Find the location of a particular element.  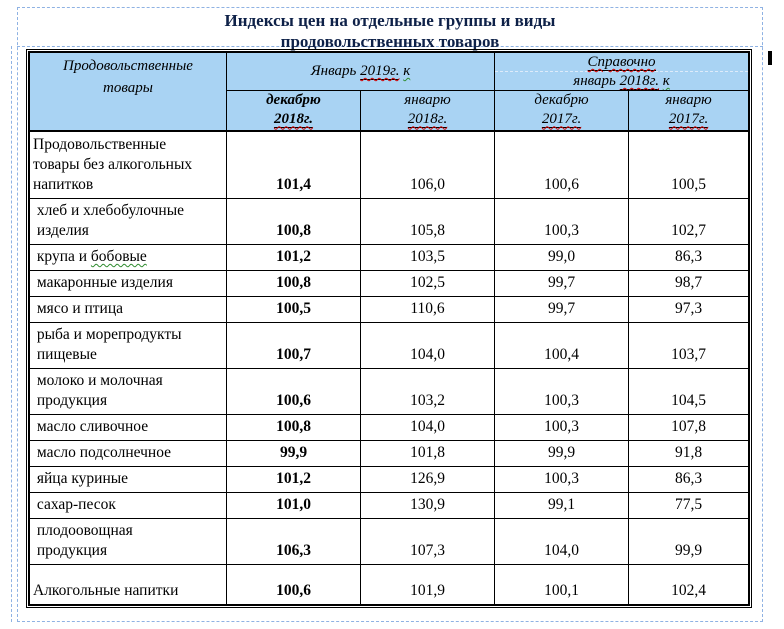

category-cell: плодоовощная продукция is located at coordinates (128, 541).